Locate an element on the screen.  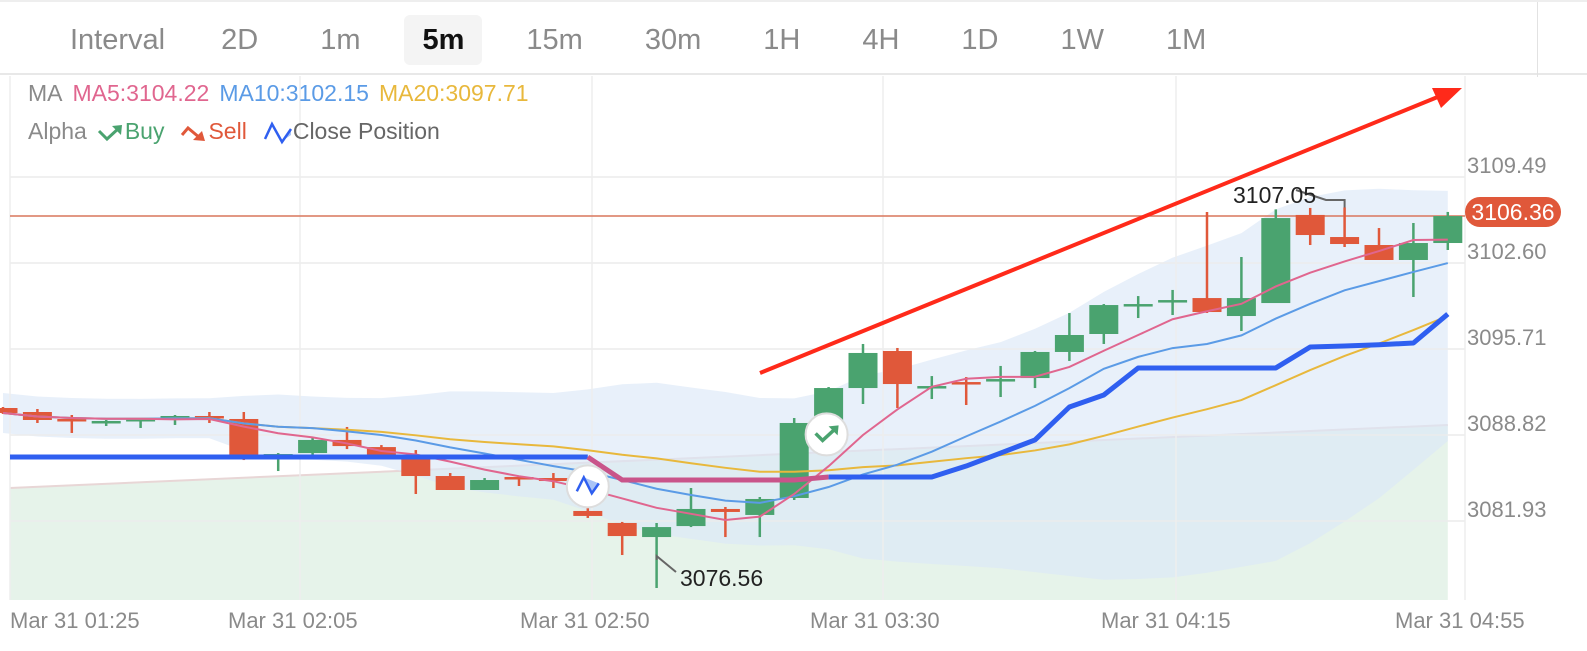
sell-label: Sell is located at coordinates (227, 131).